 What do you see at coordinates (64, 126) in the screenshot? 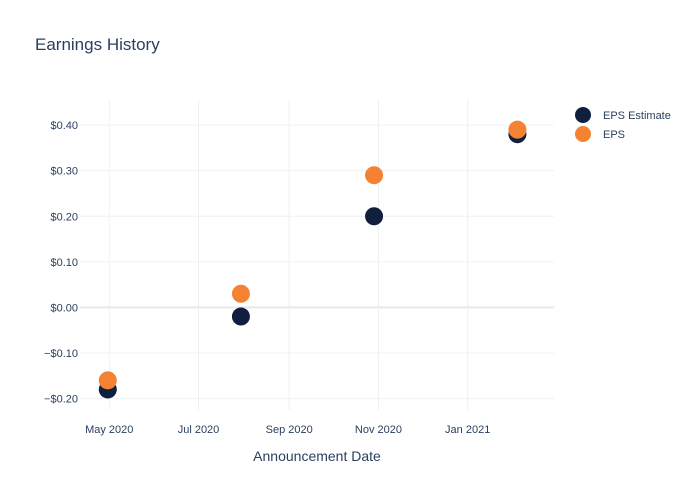
I see `y-tick-label: $0.40` at bounding box center [64, 126].